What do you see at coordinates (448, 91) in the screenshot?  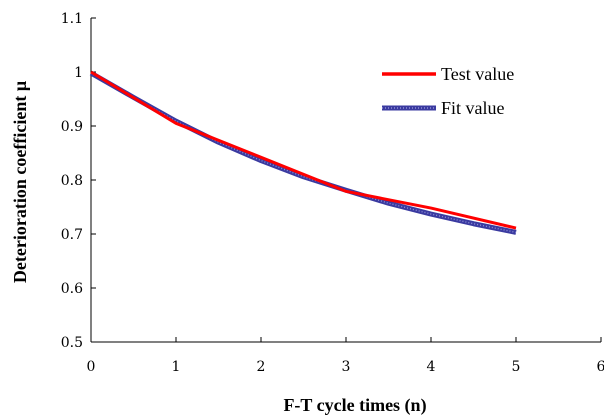 I see `legend: Test value Fit value` at bounding box center [448, 91].